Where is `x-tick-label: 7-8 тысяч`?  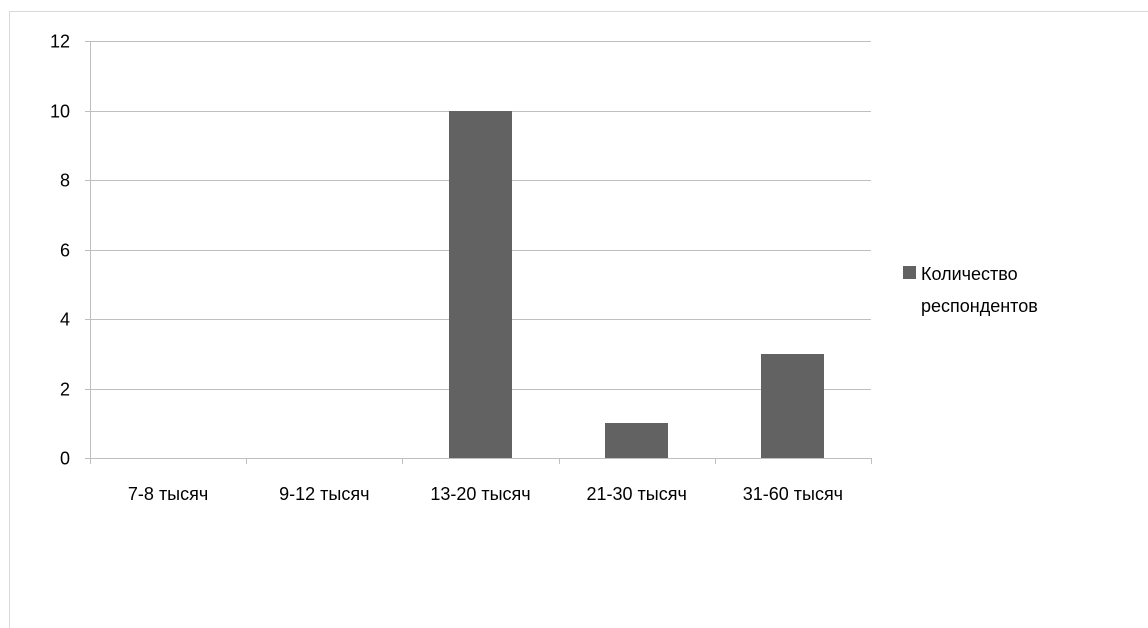 x-tick-label: 7-8 тысяч is located at coordinates (168, 494).